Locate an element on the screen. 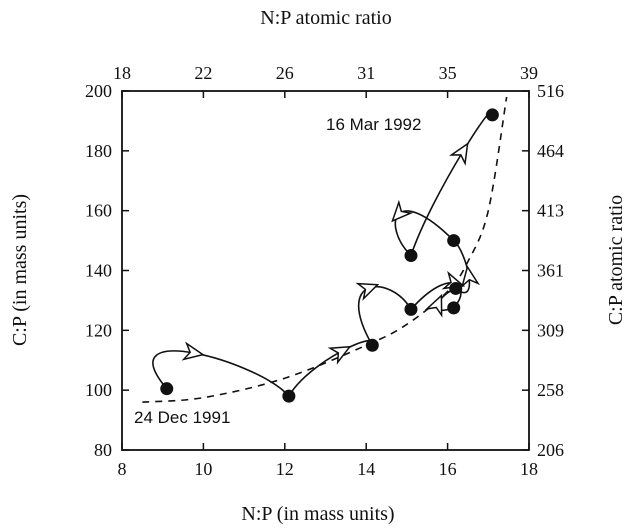  x-tick-label: 12 is located at coordinates (285, 469).